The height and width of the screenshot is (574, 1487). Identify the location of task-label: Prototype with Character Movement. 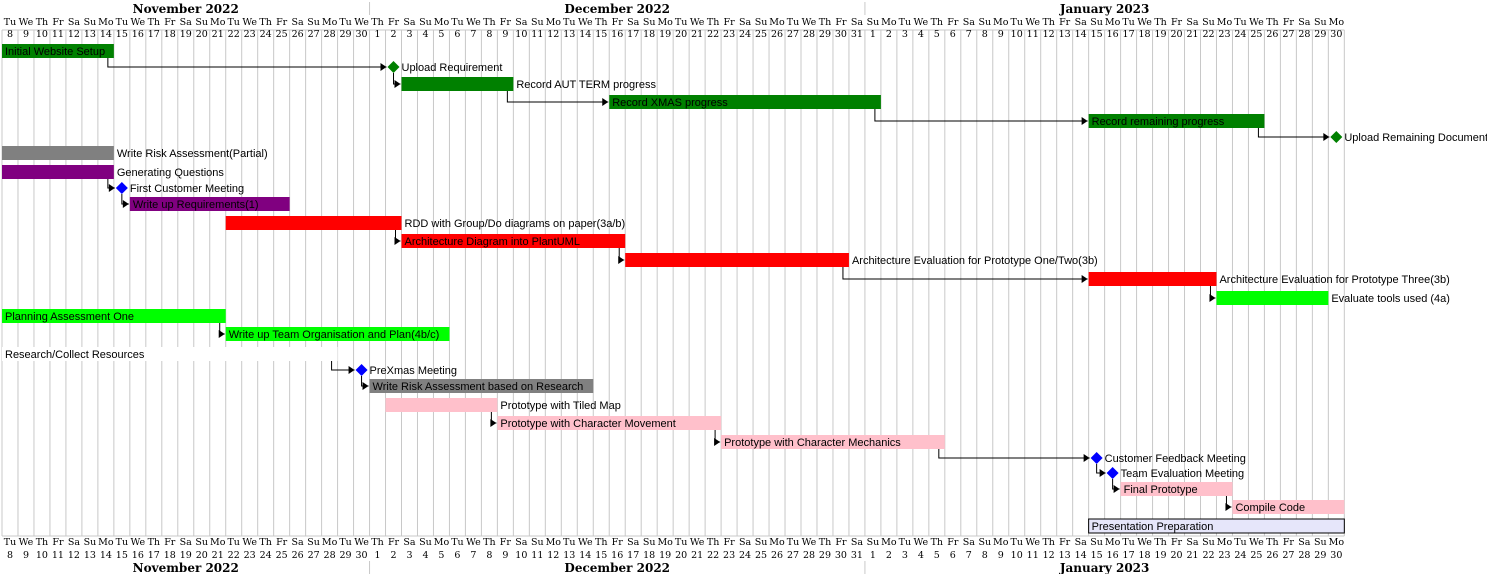
(587, 424).